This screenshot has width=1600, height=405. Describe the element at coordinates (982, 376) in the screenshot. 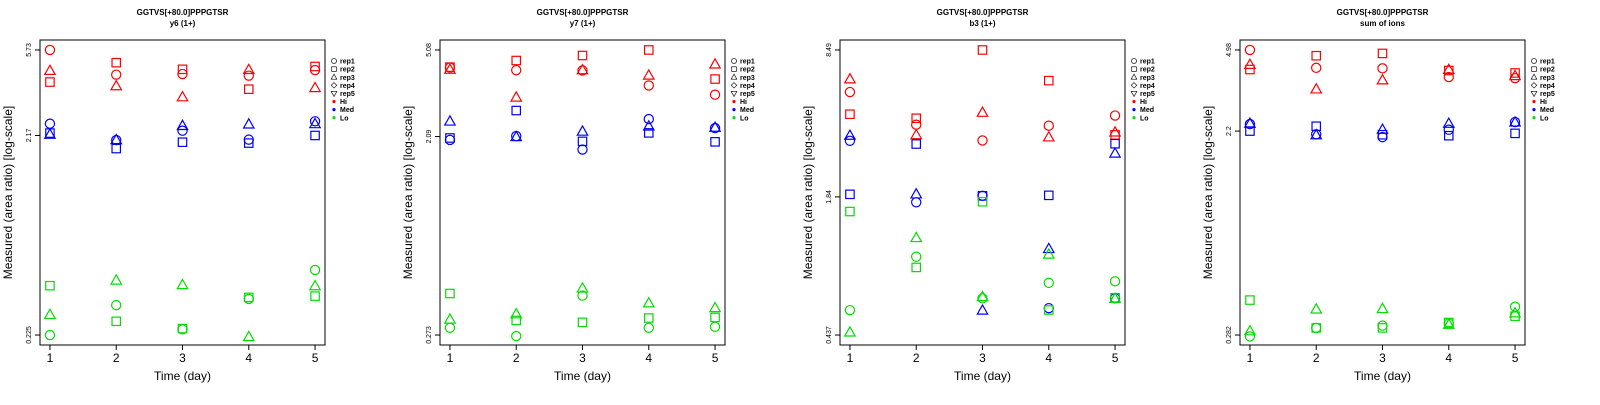

I see `x-axis-label: Time (day)` at that location.